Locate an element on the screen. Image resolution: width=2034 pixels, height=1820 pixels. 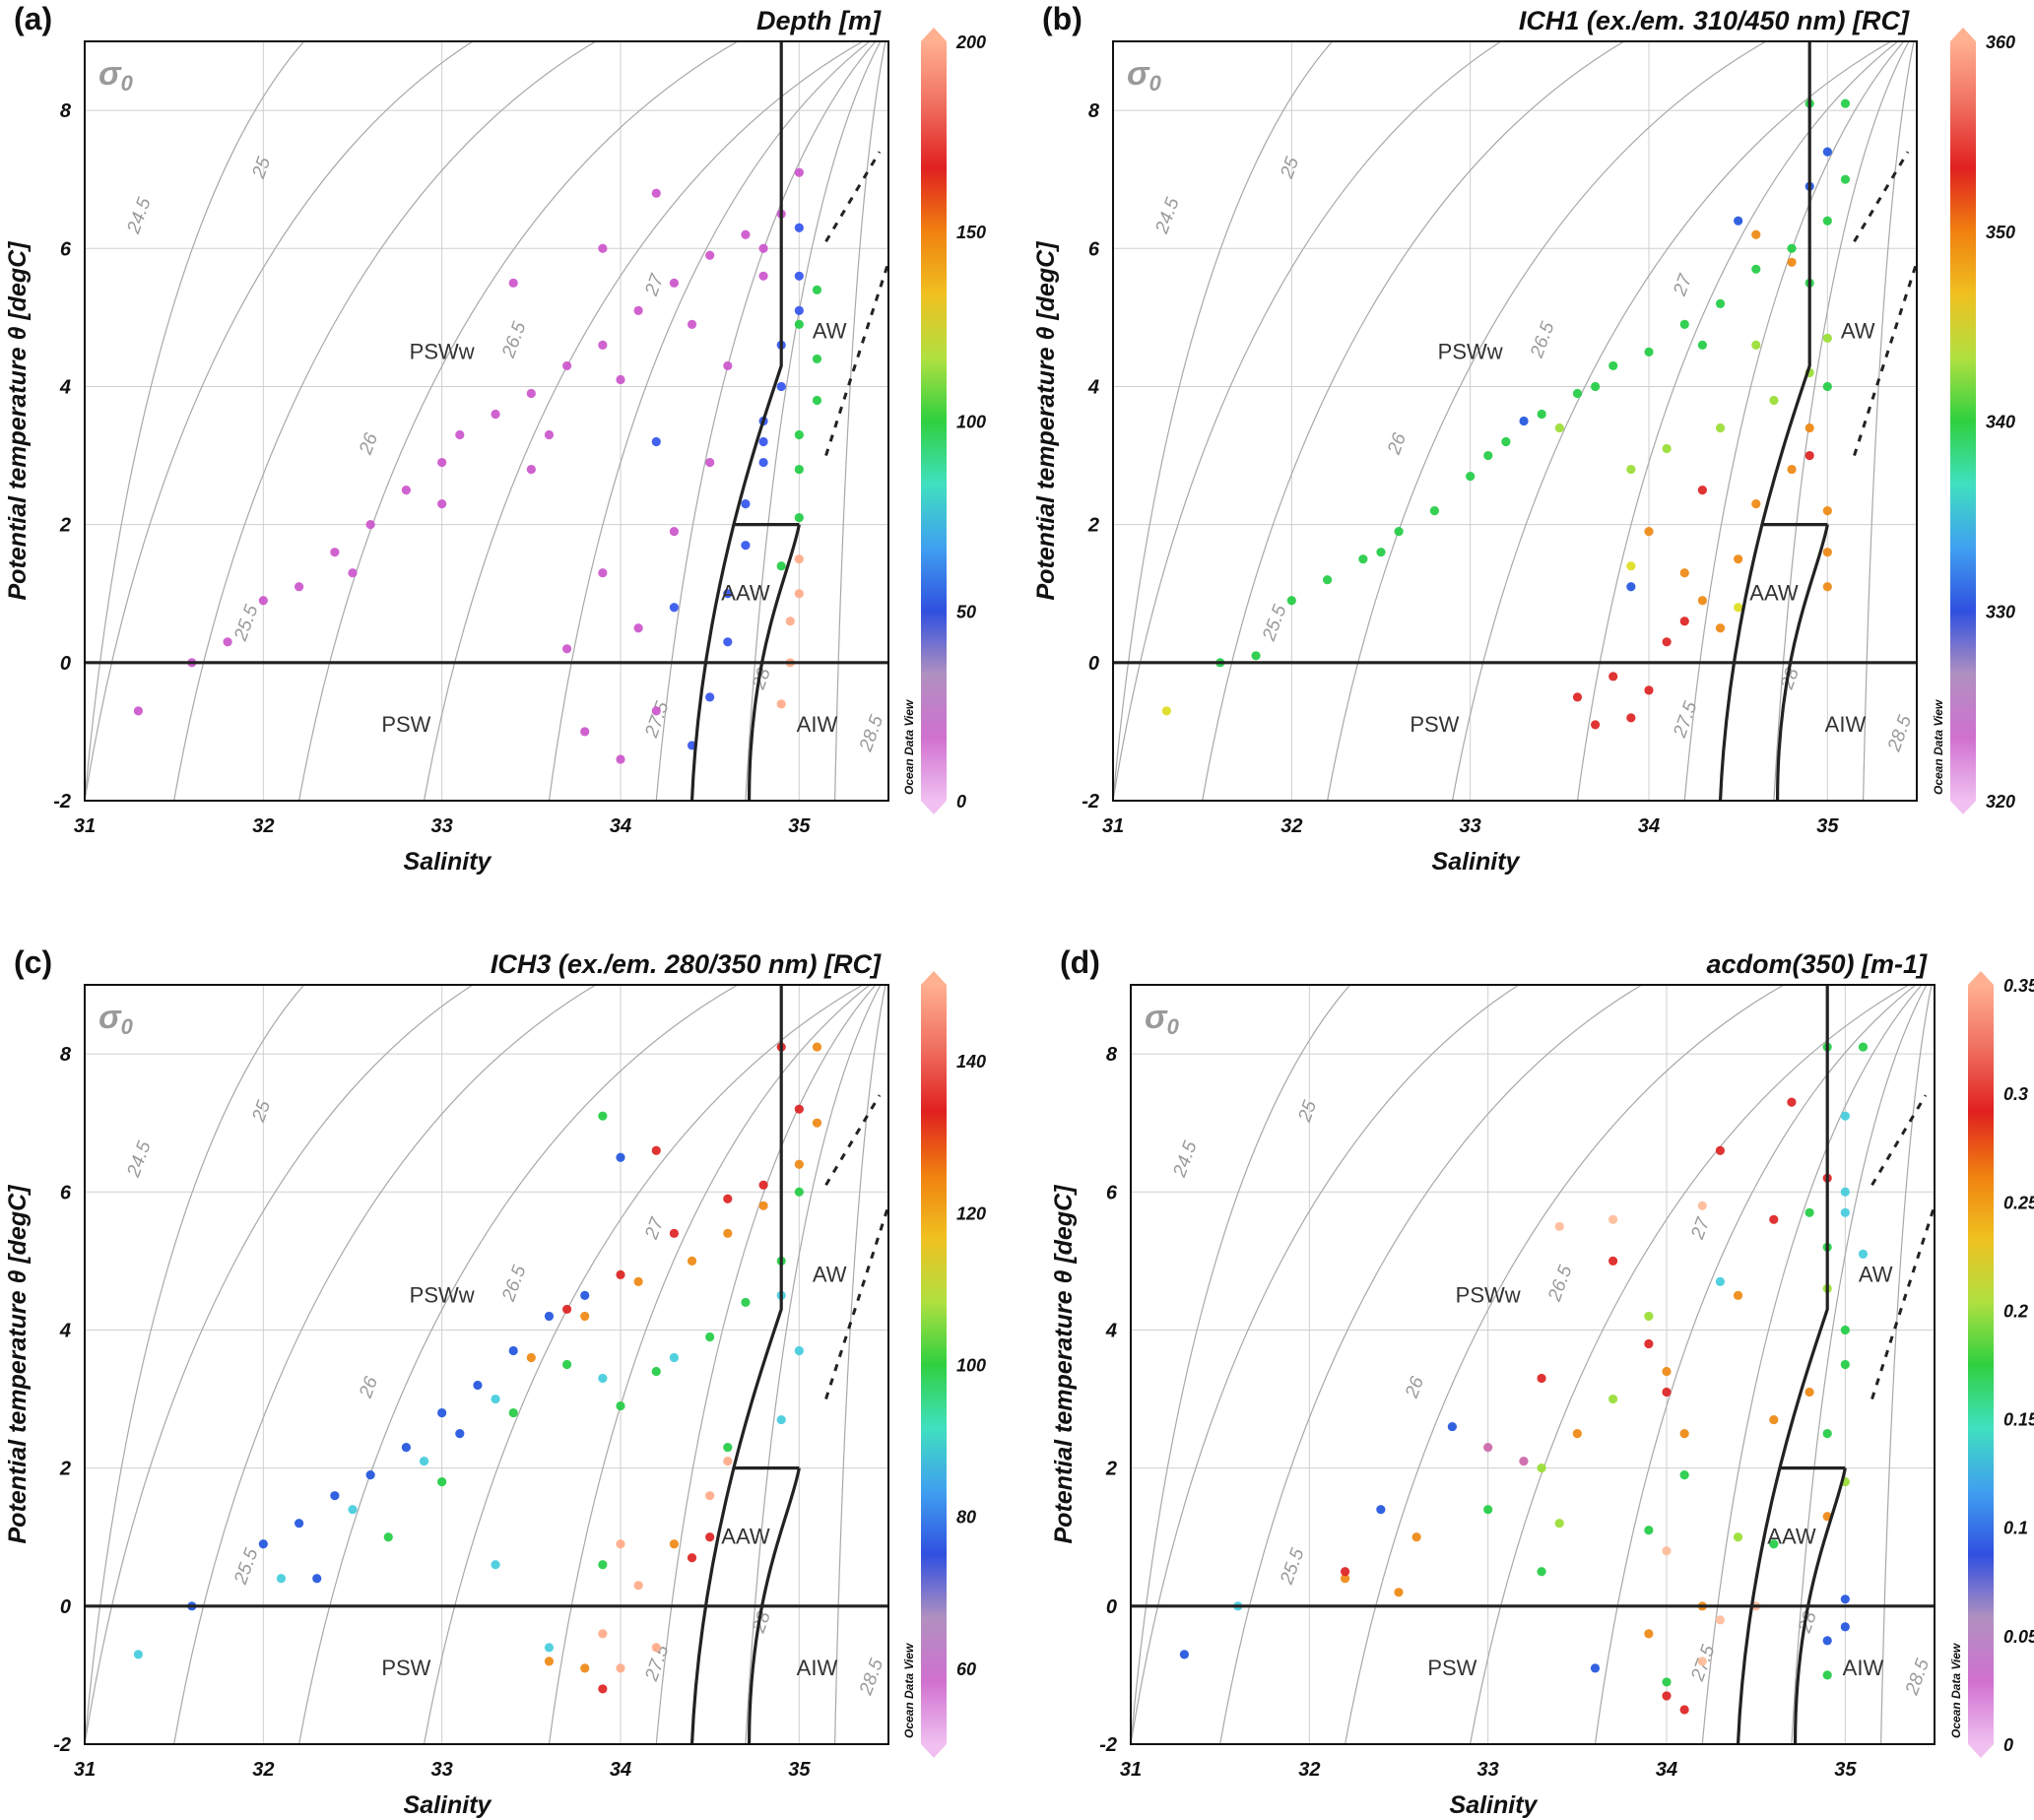
isopycnal-label: 24.5 is located at coordinates (139, 1159).